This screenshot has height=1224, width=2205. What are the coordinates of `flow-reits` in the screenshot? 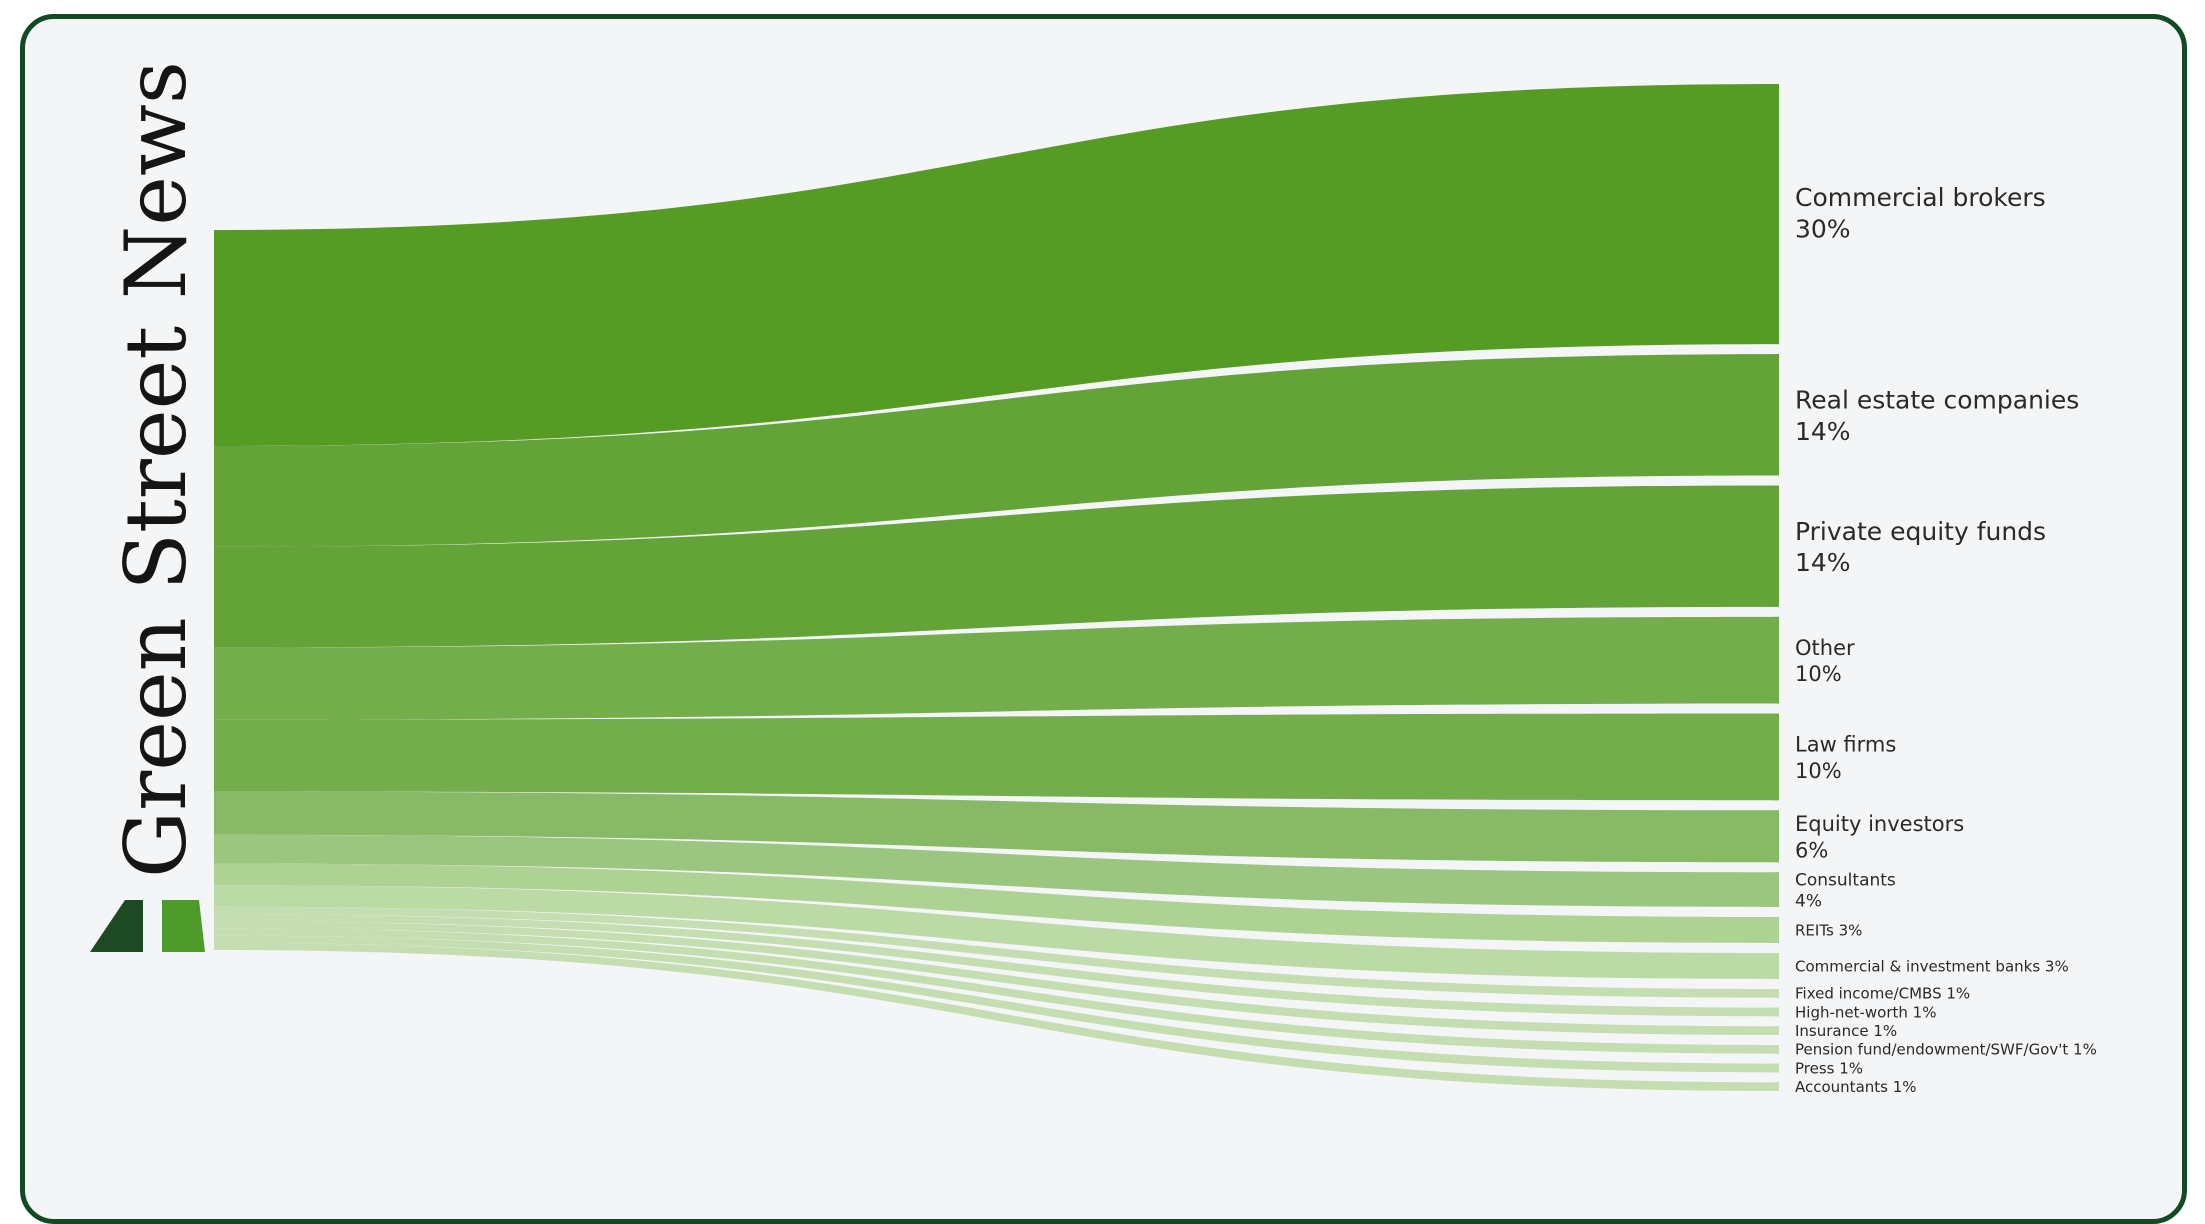 It's located at (996, 903).